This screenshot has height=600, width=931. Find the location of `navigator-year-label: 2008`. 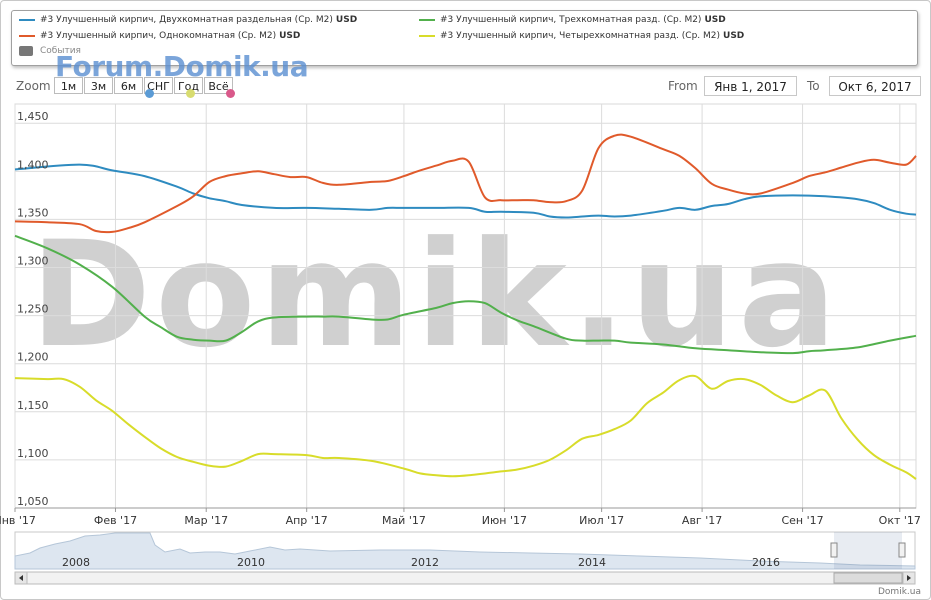

navigator-year-label: 2008 is located at coordinates (76, 562).